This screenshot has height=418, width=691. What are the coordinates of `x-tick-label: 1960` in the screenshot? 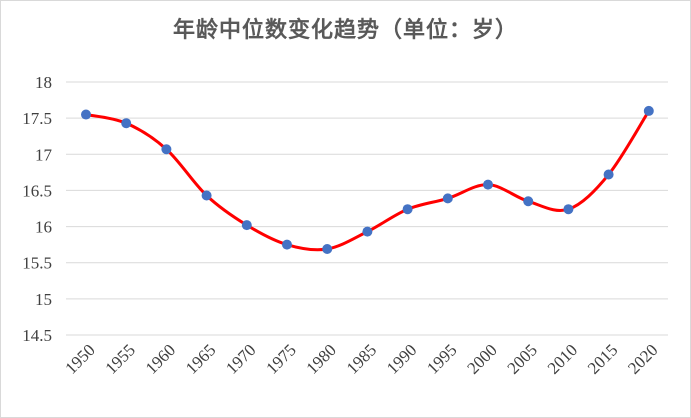 It's located at (160, 358).